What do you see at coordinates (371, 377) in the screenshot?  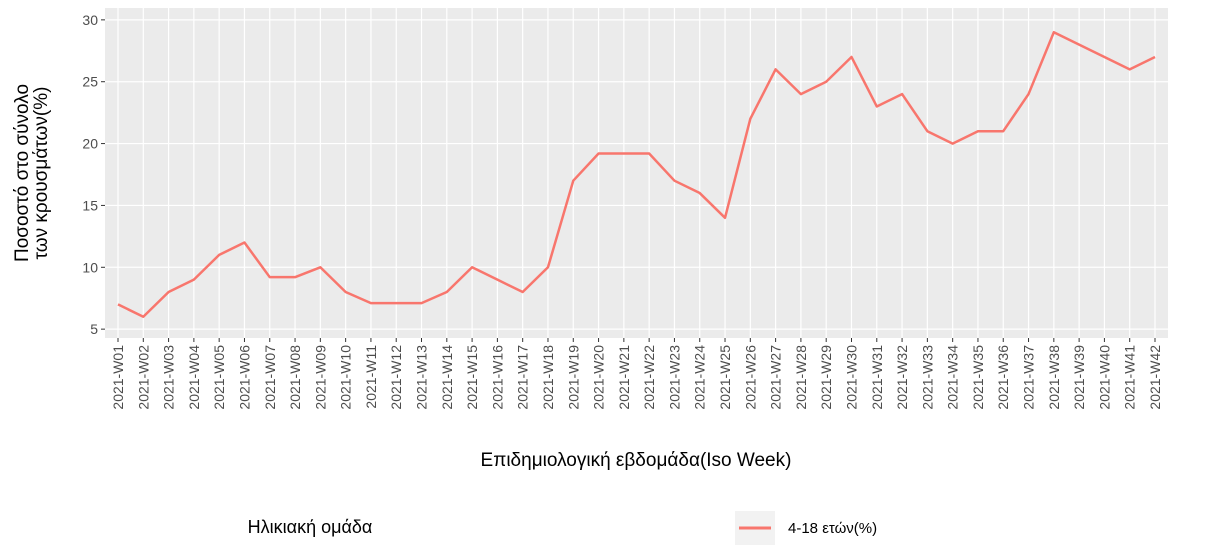 I see `x-tick-label: 2021-W11` at bounding box center [371, 377].